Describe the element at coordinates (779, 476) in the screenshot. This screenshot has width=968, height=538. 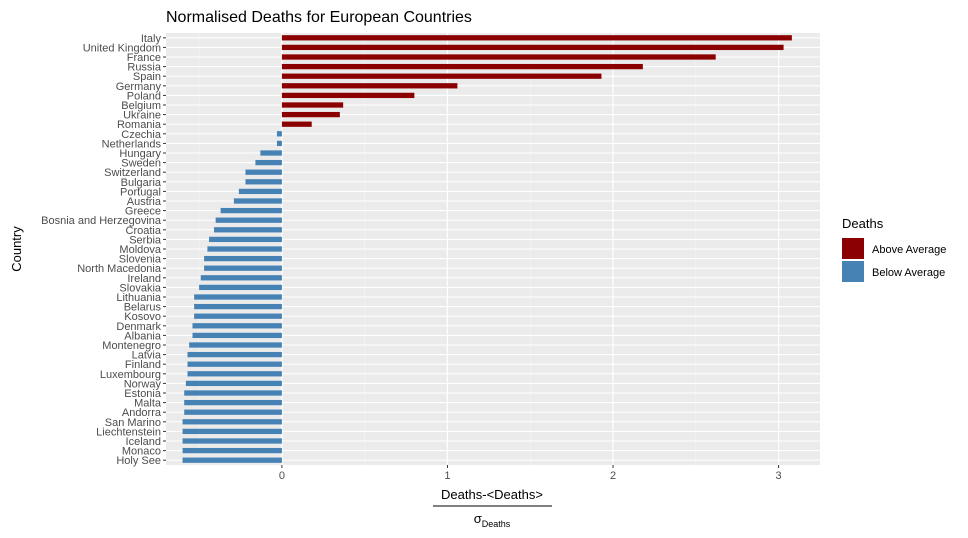
I see `x-tick-label: 3` at that location.